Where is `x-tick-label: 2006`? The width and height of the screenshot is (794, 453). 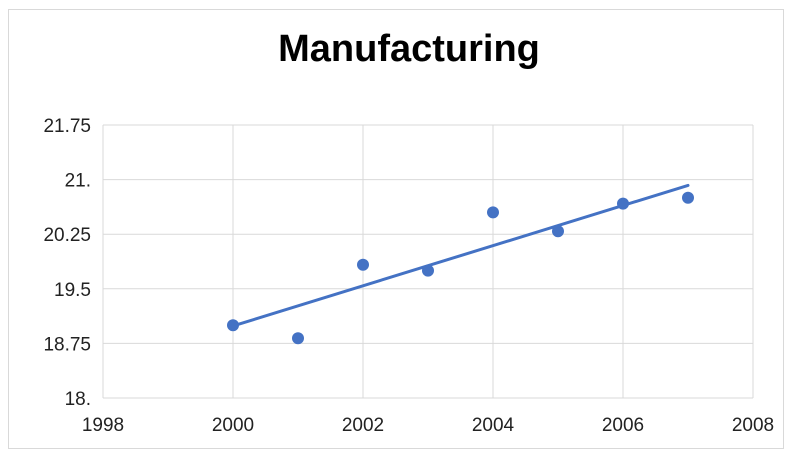 x-tick-label: 2006 is located at coordinates (623, 425).